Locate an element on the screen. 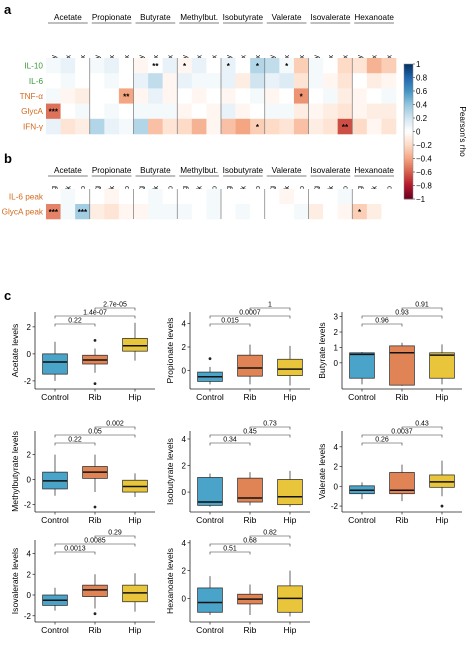  boxplot-y-label: Isovalerate levels is located at coordinates (15, 581).